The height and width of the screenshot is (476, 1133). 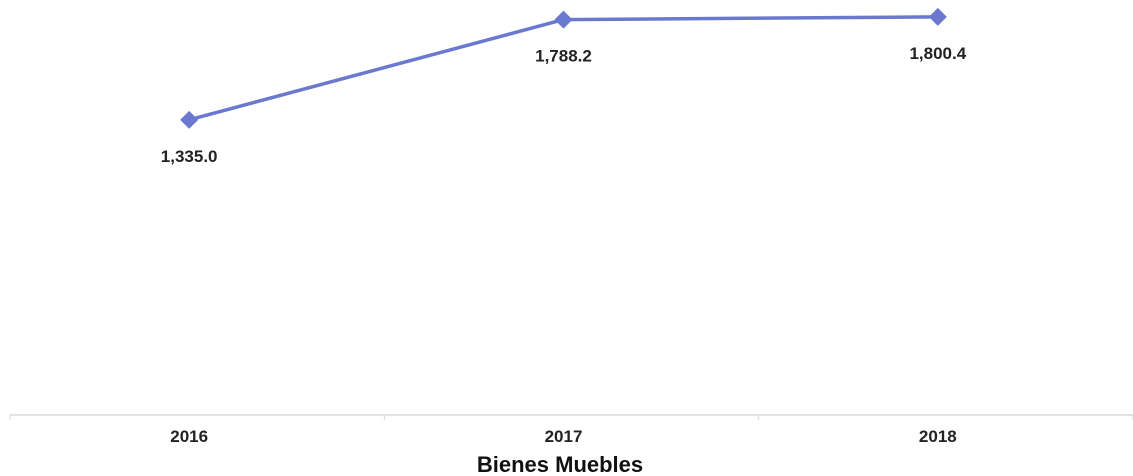 What do you see at coordinates (563, 56) in the screenshot?
I see `data-label: 1,788.2` at bounding box center [563, 56].